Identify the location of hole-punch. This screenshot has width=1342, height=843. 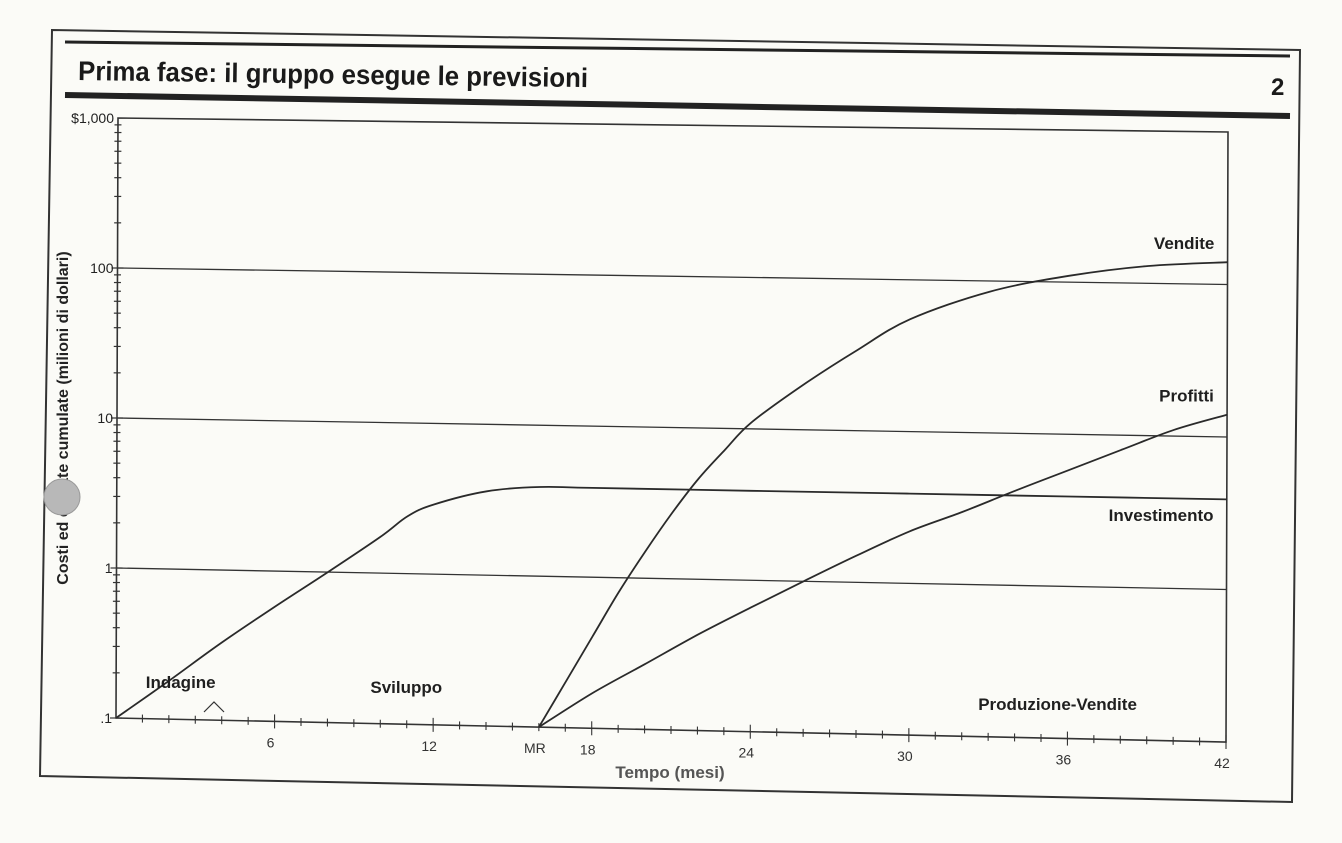
(62, 497).